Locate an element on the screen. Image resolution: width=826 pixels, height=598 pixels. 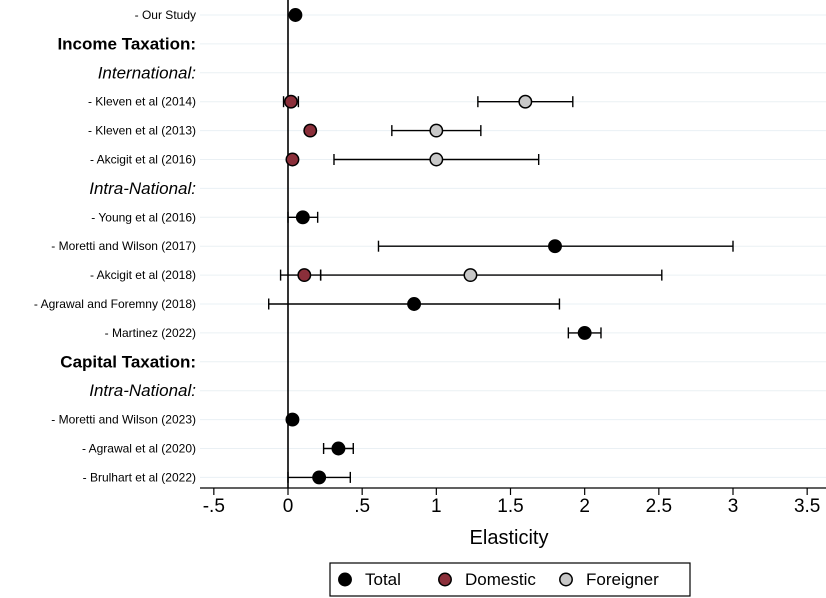
x-axis-label: Elasticity is located at coordinates (509, 538).